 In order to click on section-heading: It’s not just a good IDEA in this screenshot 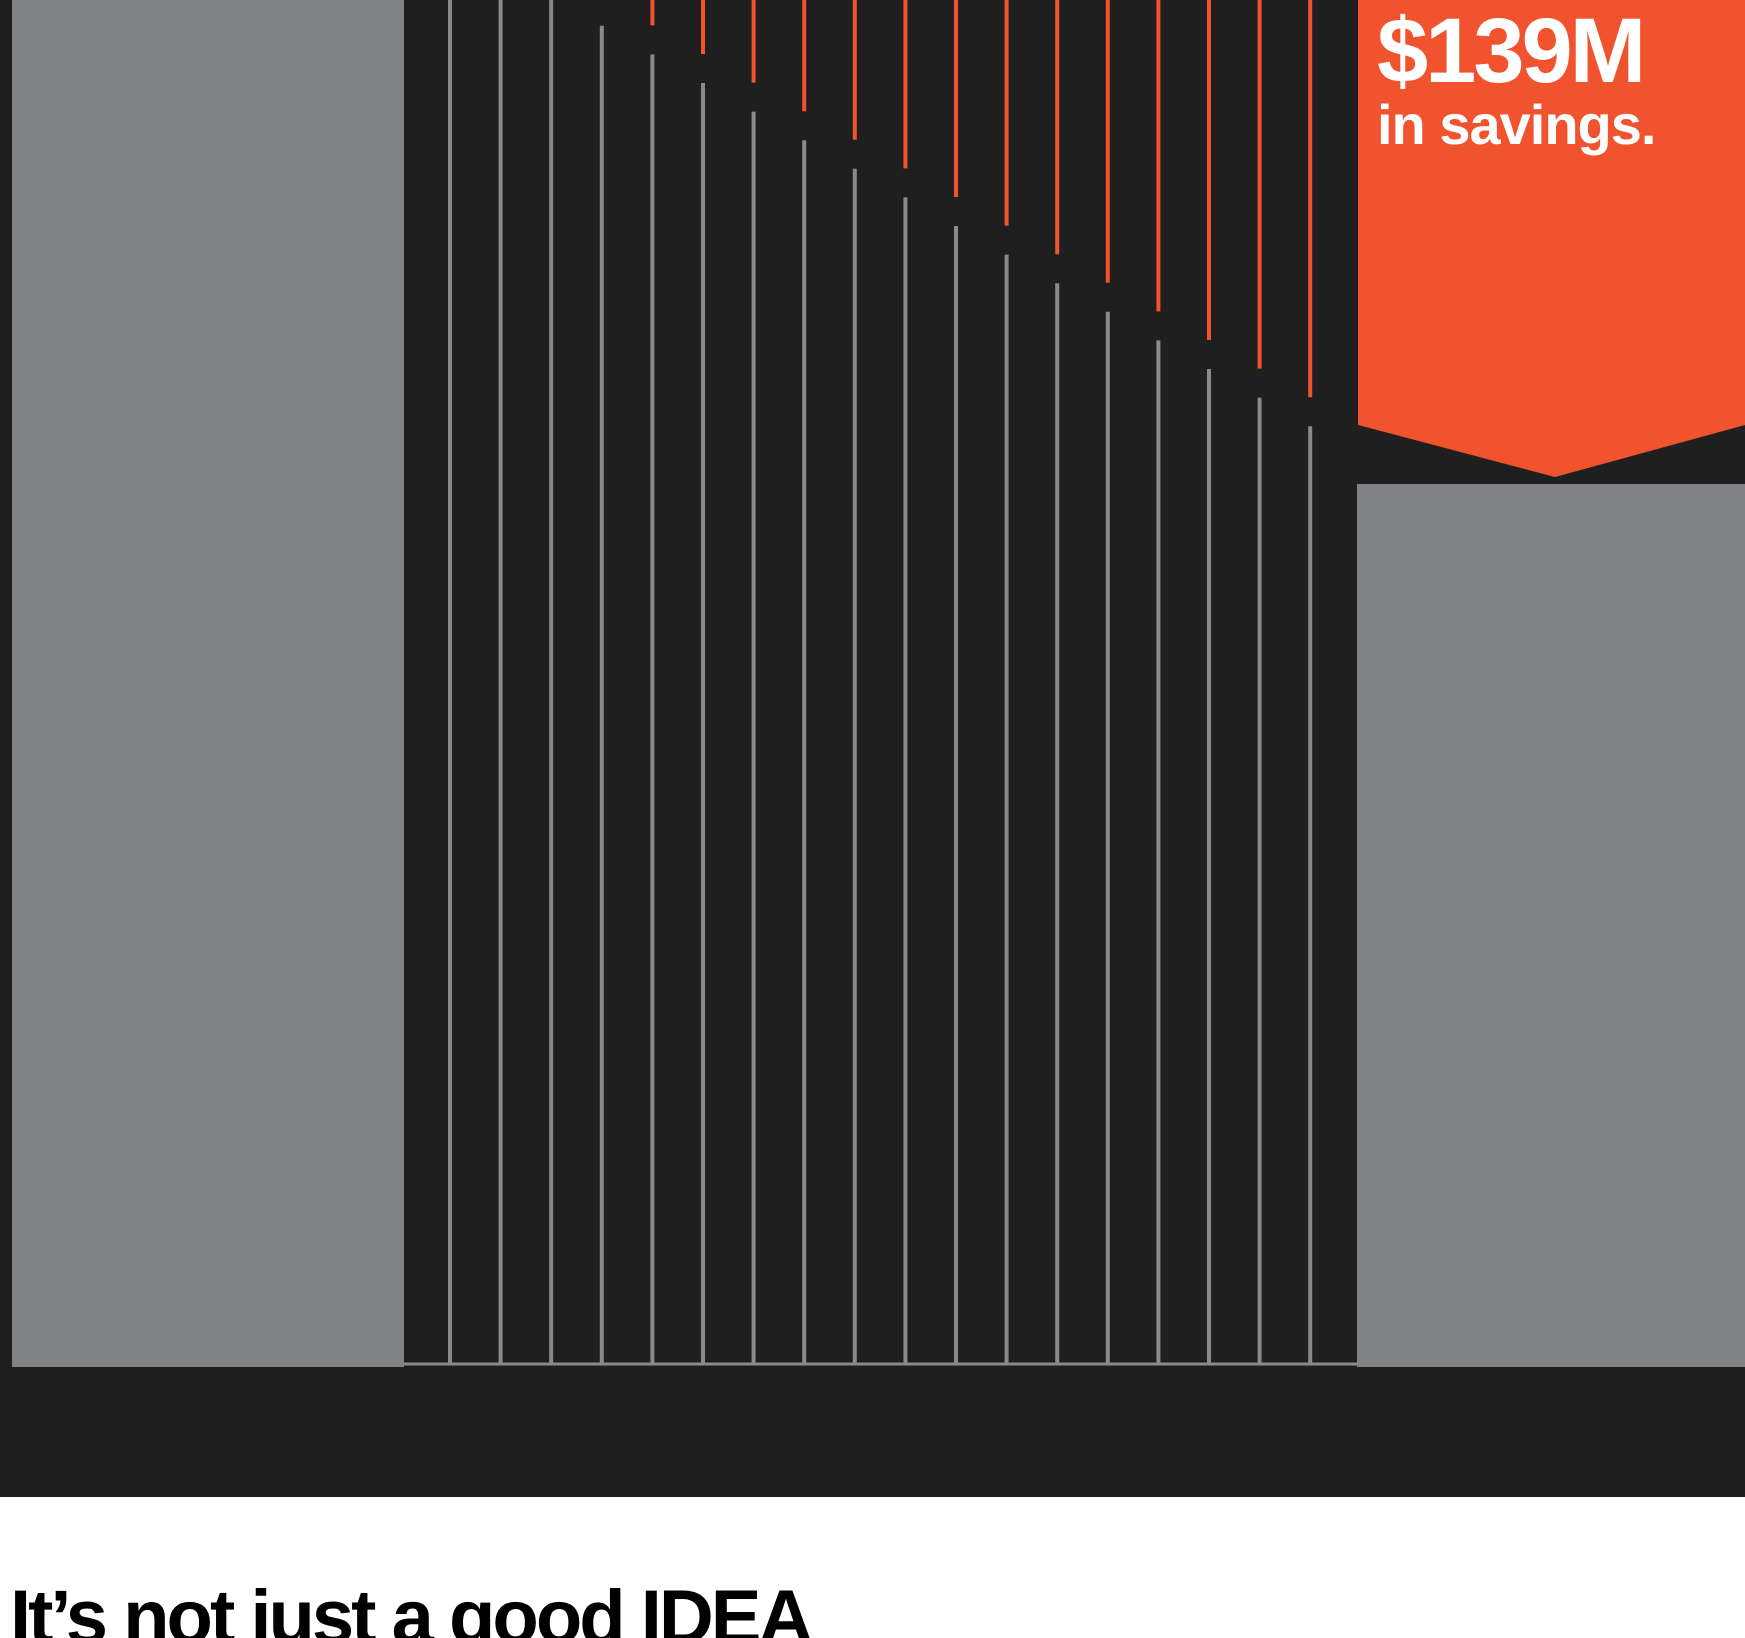, I will do `click(411, 1606)`.